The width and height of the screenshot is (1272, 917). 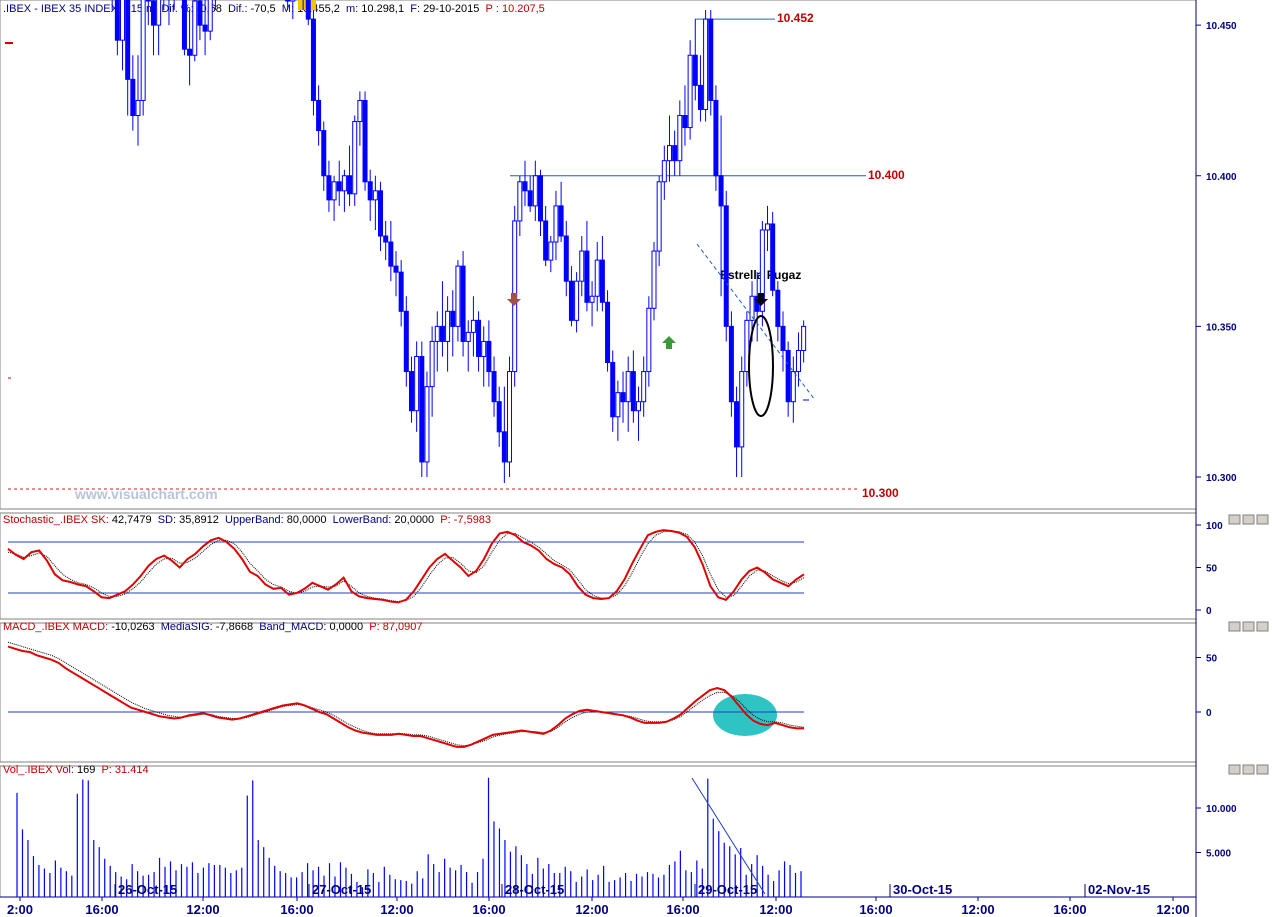 I want to click on stochastic-tick-label: 0, so click(x=1209, y=611).